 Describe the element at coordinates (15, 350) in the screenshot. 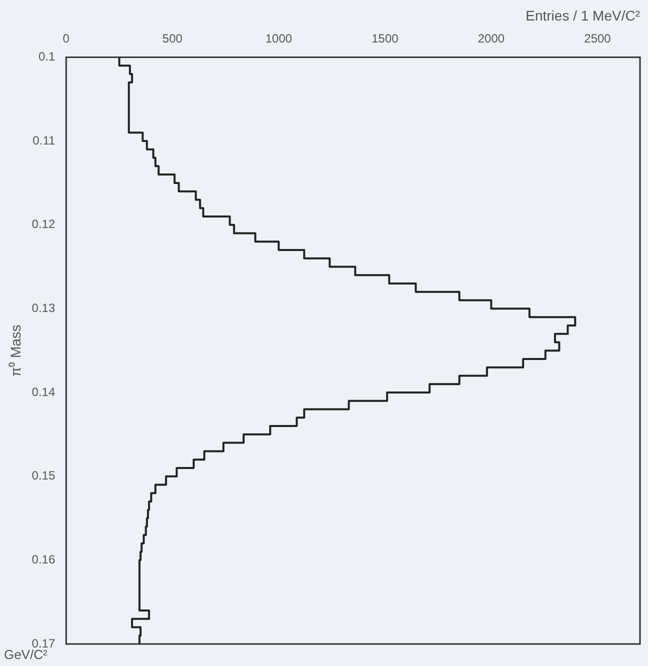

I see `y-axis-title: π⁰ Mass` at that location.